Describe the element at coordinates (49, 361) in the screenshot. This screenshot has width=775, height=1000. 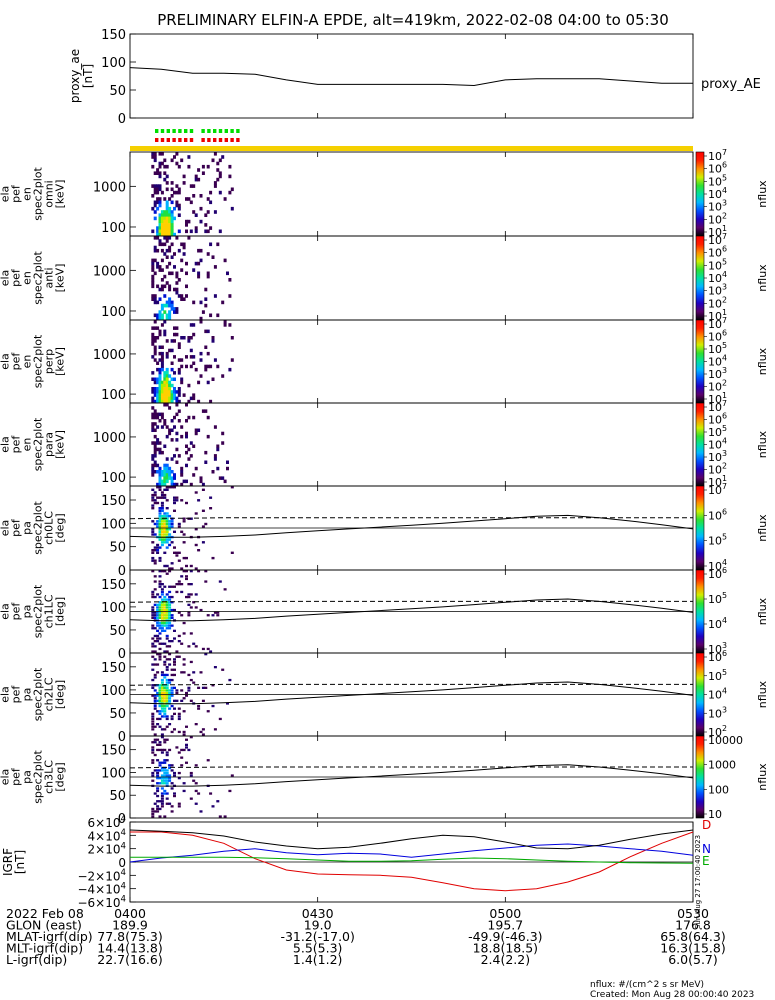
I see `panel-ylabel: perp` at that location.